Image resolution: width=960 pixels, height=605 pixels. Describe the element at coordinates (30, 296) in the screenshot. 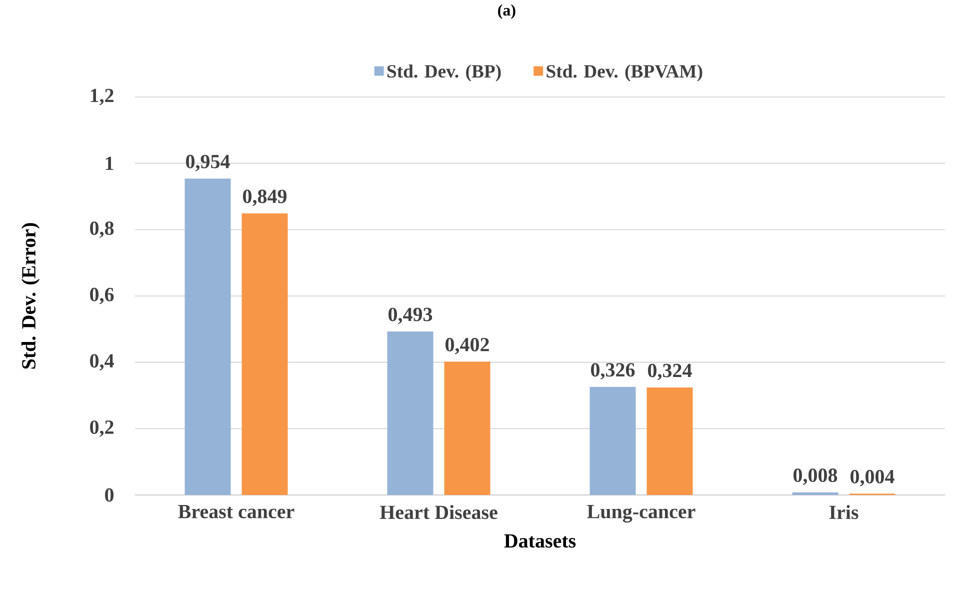

I see `y-axis-title: Std. Dev. (Error)` at that location.